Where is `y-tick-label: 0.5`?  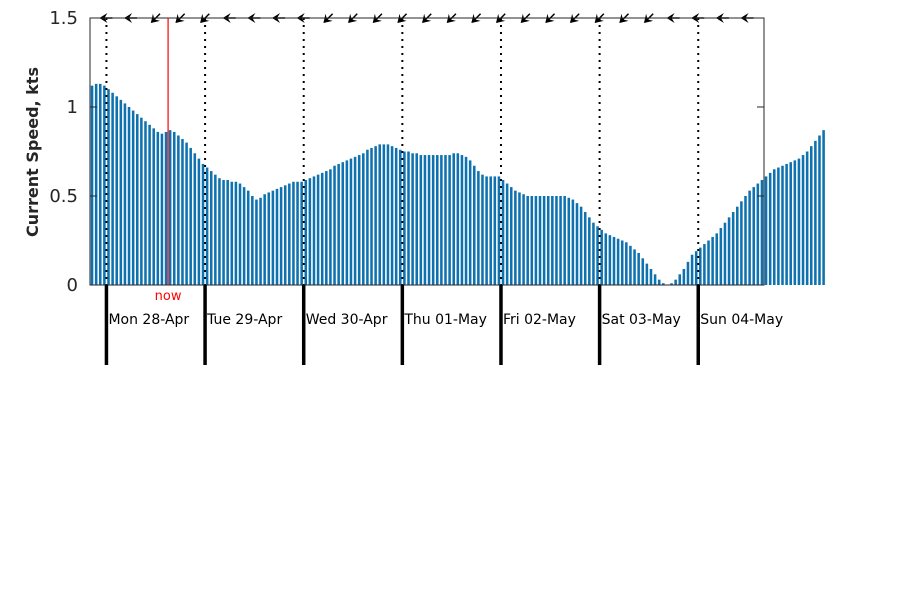
y-tick-label: 0.5 is located at coordinates (63, 196).